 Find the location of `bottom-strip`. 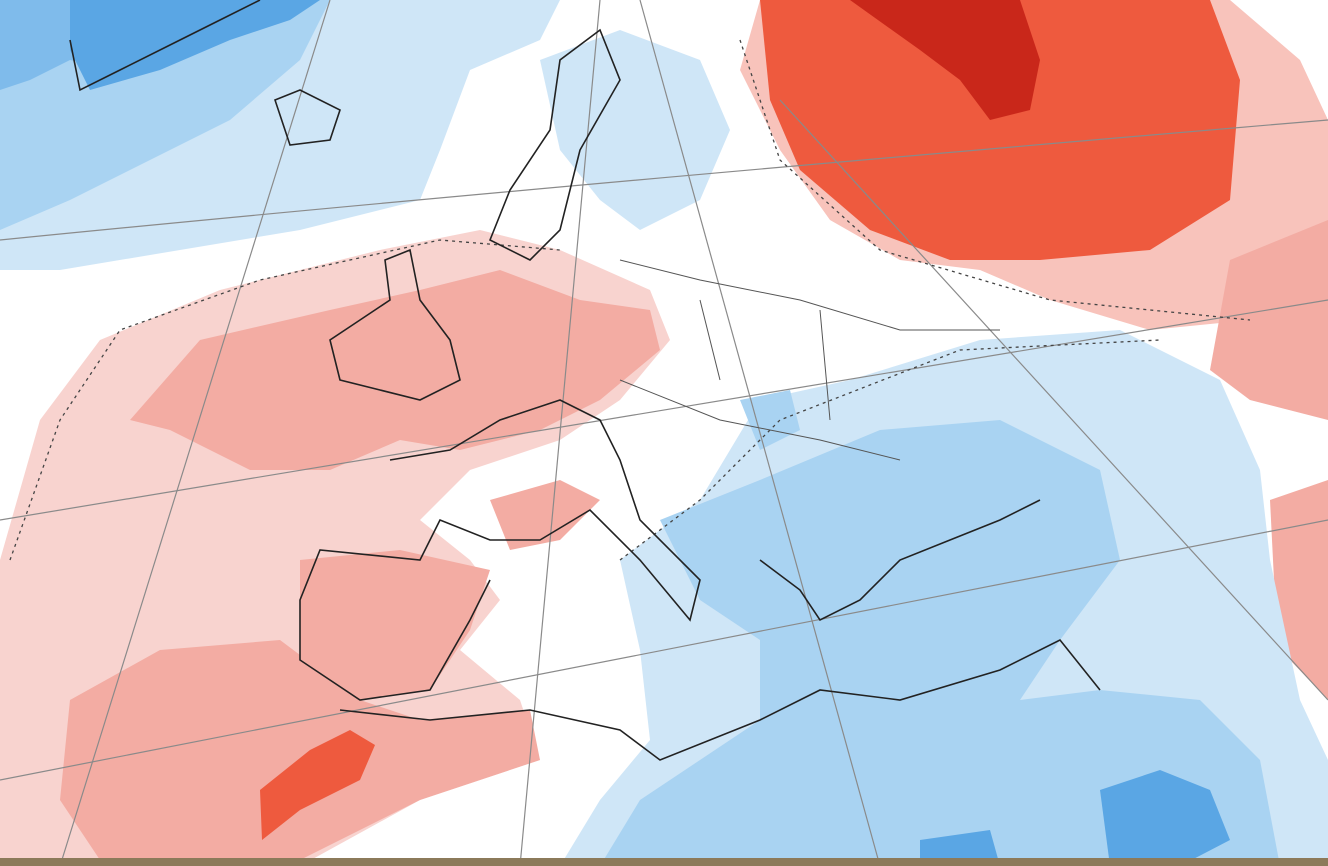

bottom-strip is located at coordinates (664, 862).